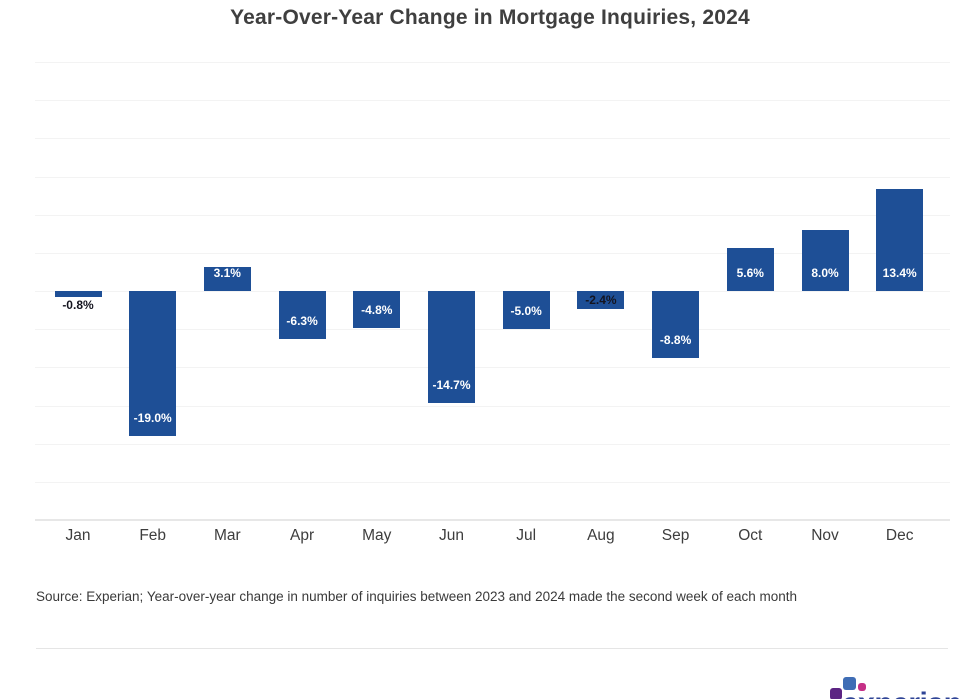 The height and width of the screenshot is (699, 980). I want to click on x-tick-may: May, so click(377, 535).